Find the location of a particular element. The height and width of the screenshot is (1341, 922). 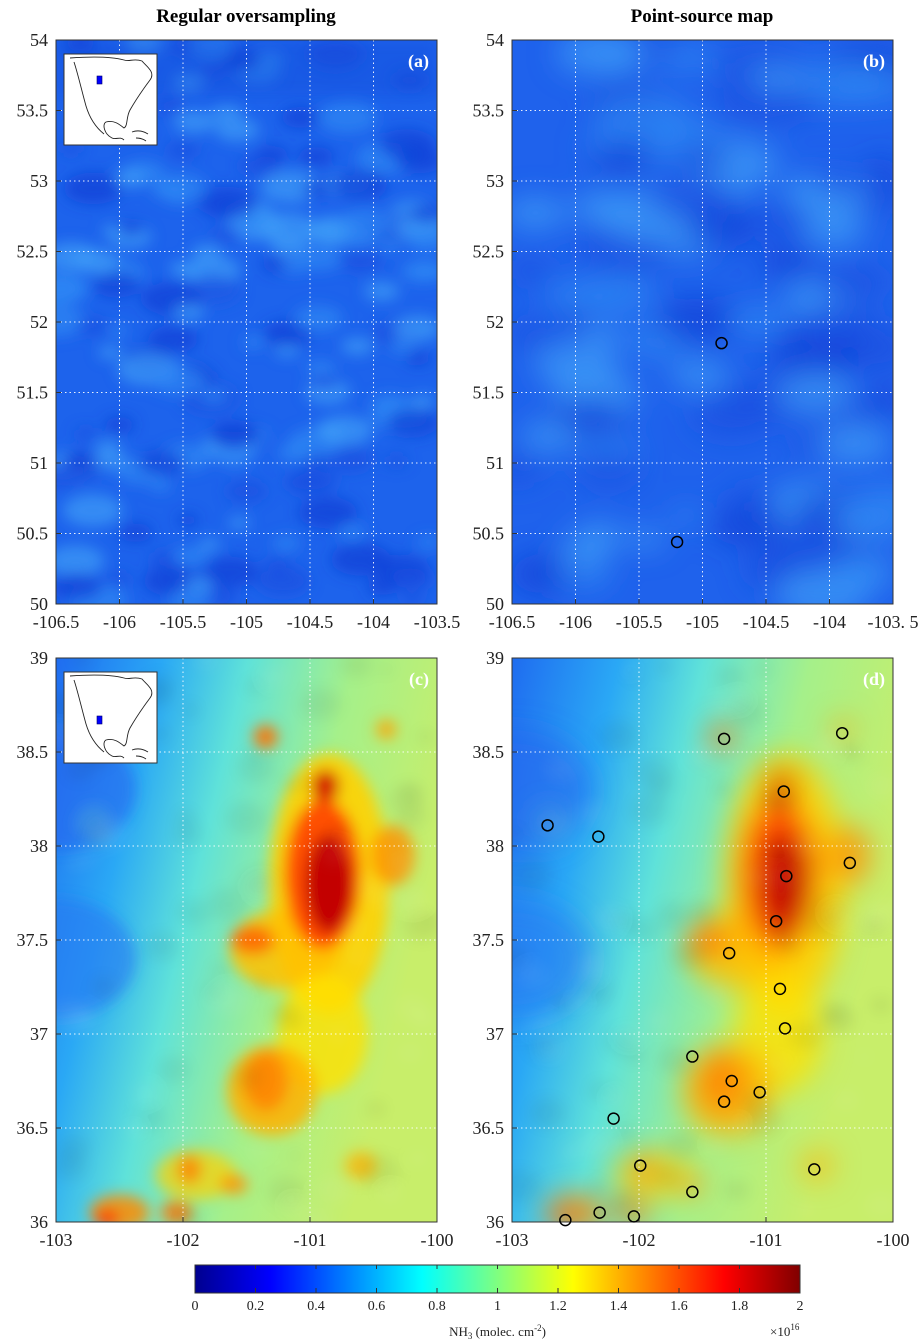

colorbar-tick-label: 1.2 is located at coordinates (558, 1306).